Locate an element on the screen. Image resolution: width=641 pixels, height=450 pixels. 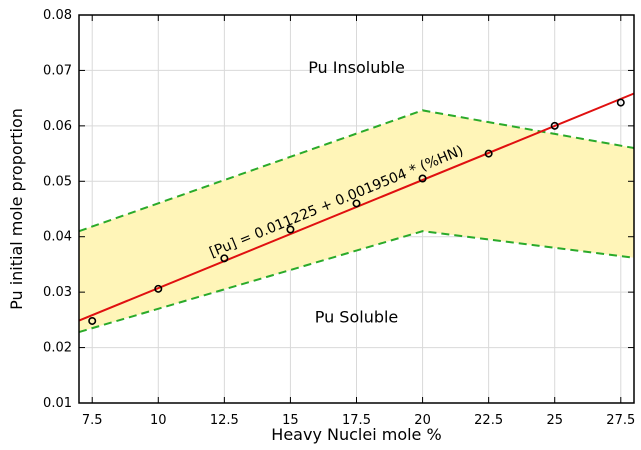
x-tick-label: 17.5 is located at coordinates (356, 420).